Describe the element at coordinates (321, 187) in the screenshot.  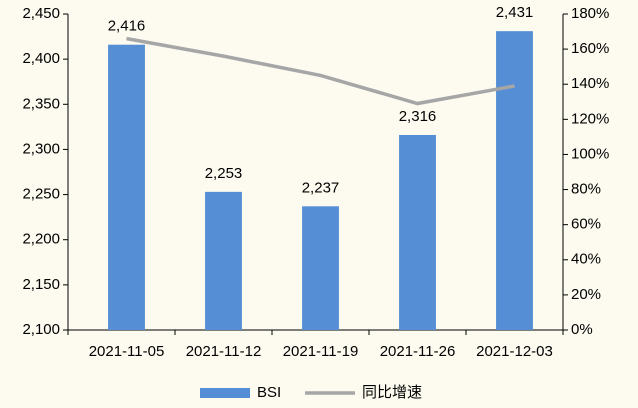
I see `data-label: 2,237` at that location.